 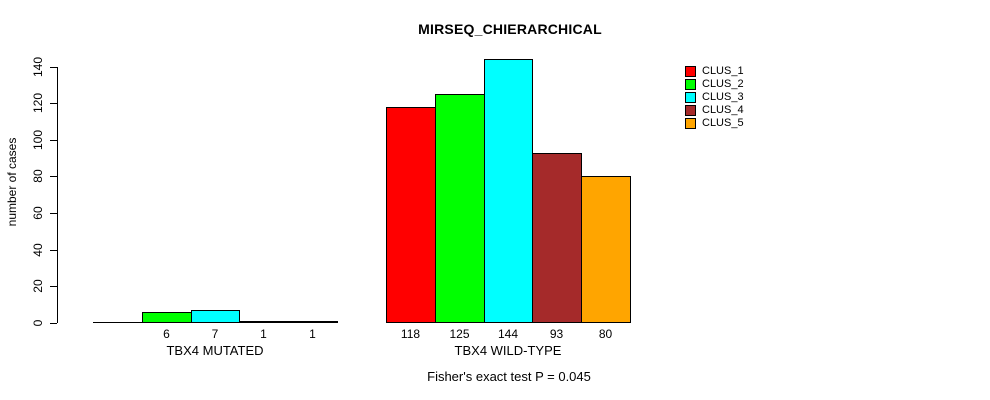 What do you see at coordinates (556, 334) in the screenshot?
I see `bar-value-label: 93` at bounding box center [556, 334].